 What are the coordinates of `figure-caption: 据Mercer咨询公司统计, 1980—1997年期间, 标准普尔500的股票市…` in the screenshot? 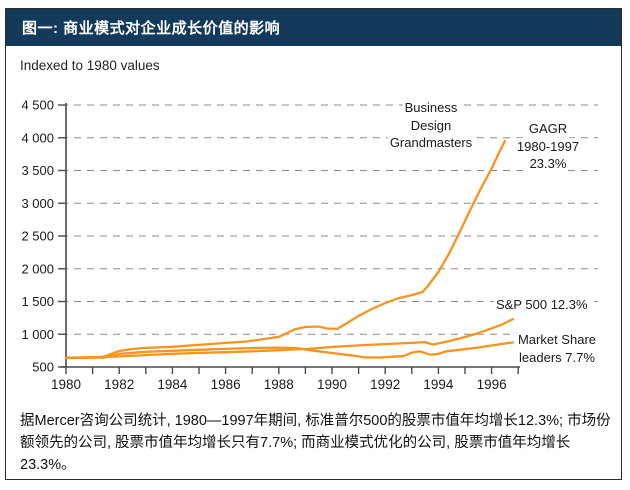 It's located at (315, 443).